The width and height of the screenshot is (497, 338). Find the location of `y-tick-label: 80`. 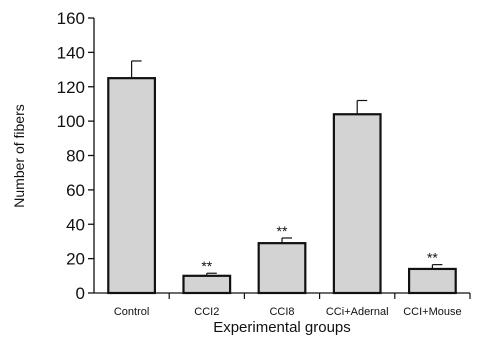

y-tick-label: 80 is located at coordinates (75, 156).